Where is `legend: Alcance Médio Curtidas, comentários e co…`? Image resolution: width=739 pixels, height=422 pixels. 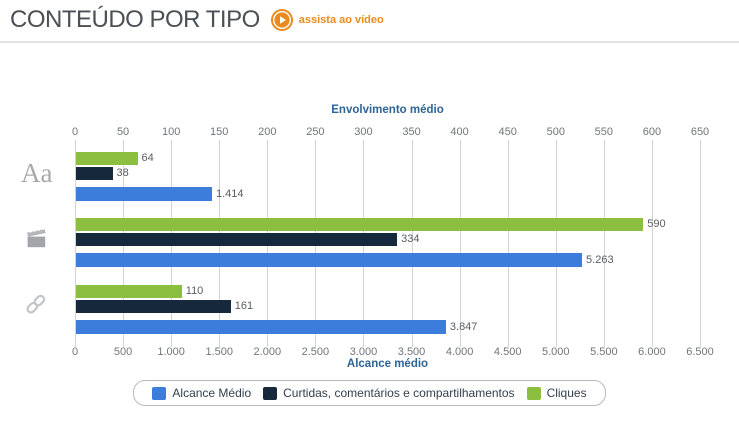
legend: Alcance Médio Curtidas, comentários e co… is located at coordinates (369, 393).